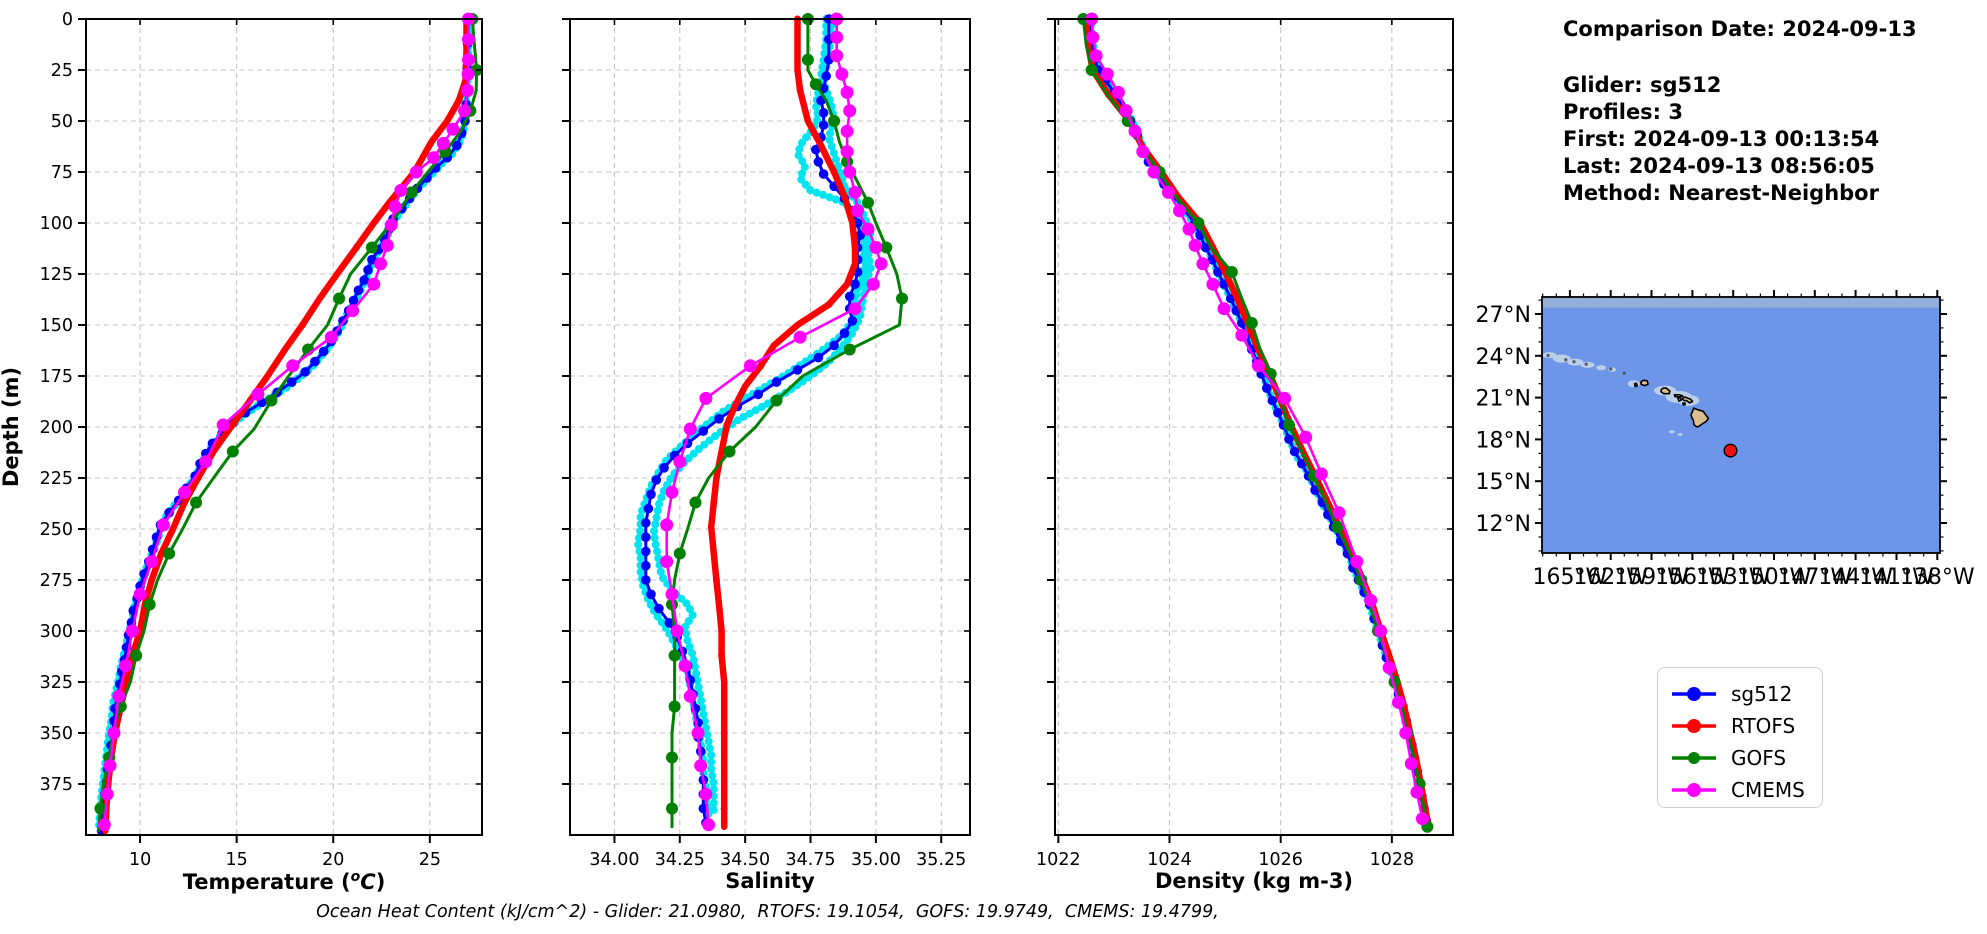 This screenshot has width=1987, height=934. What do you see at coordinates (56, 377) in the screenshot?
I see `depth-tick-label: 175` at bounding box center [56, 377].